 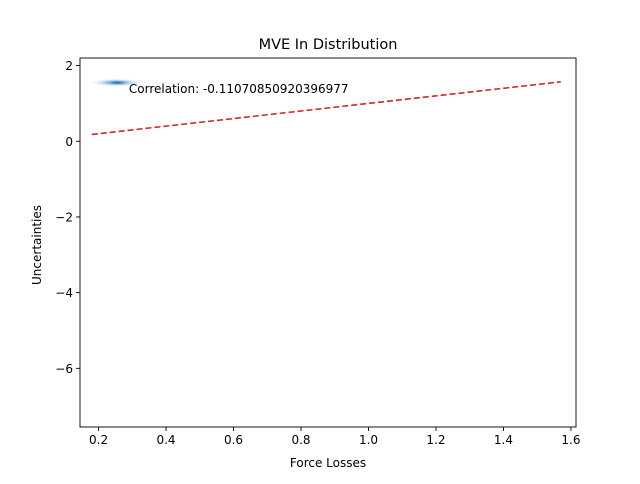 What do you see at coordinates (570, 440) in the screenshot?
I see `x-tick-label: 1.6` at bounding box center [570, 440].